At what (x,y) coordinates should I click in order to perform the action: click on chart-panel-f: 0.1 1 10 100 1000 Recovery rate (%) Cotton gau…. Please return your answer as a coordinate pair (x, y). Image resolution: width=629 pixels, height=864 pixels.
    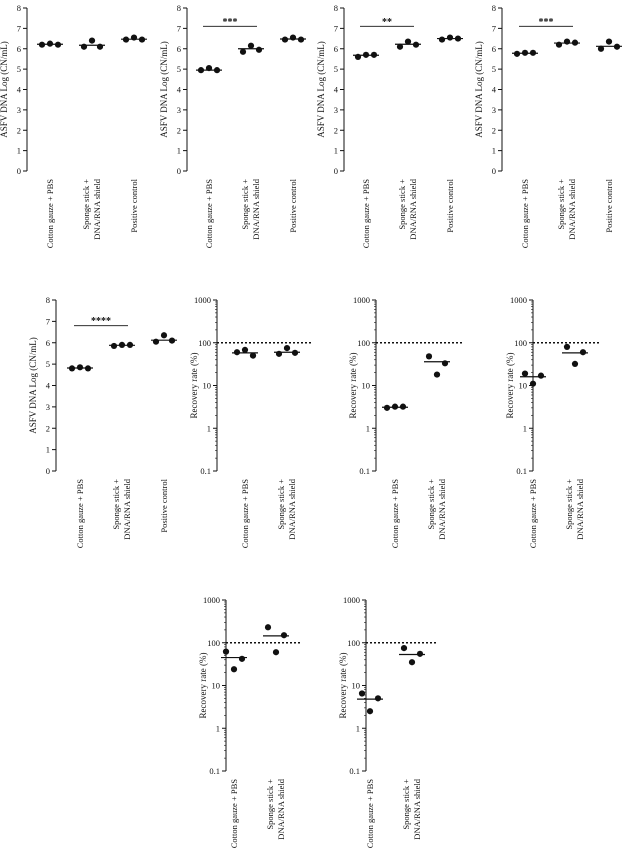
    Looking at the image, I should click on (250, 421).